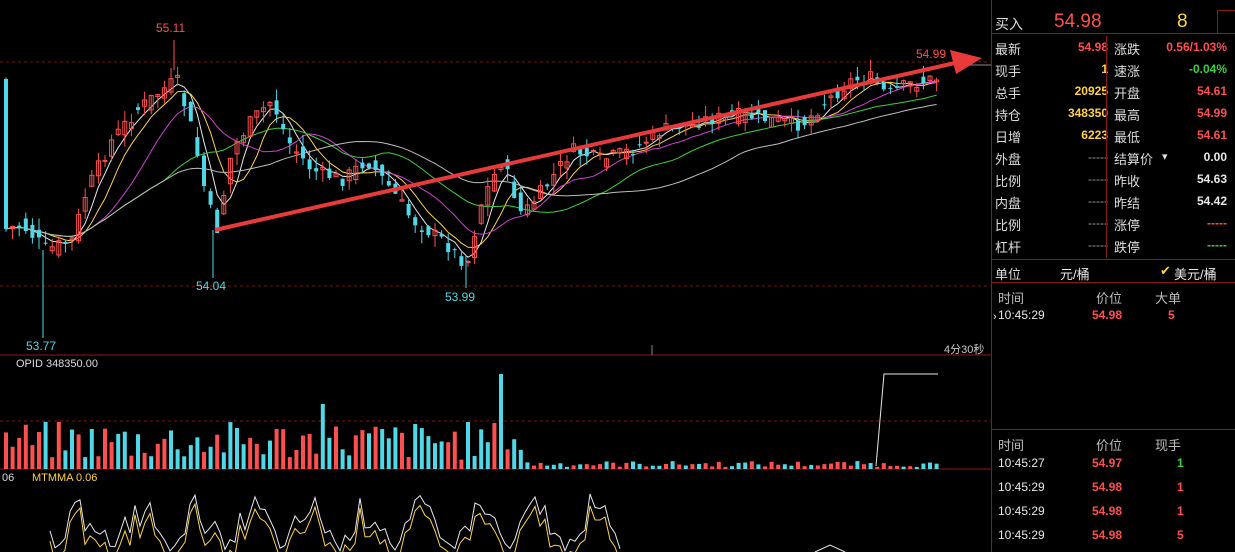 This screenshot has width=1235, height=552. What do you see at coordinates (1127, 137) in the screenshot?
I see `quote-right-label: 最低` at bounding box center [1127, 137].